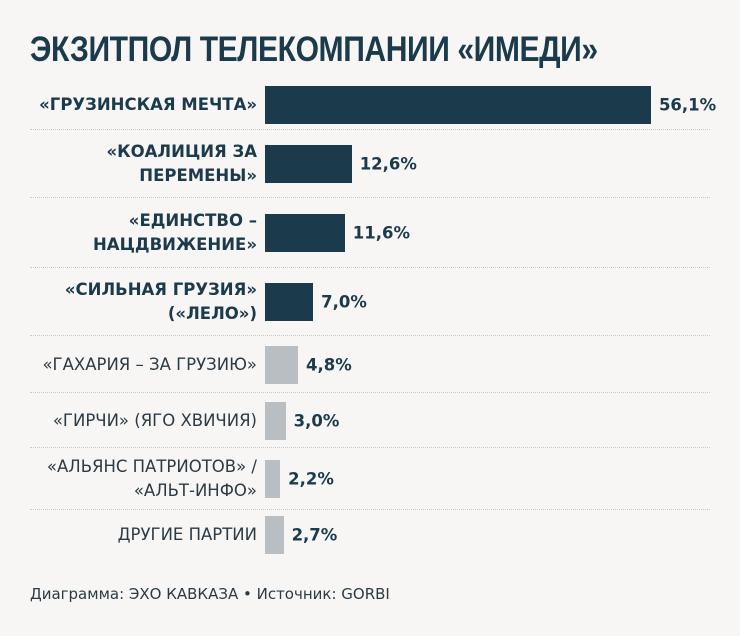 The width and height of the screenshot is (740, 636). What do you see at coordinates (175, 232) in the screenshot?
I see `category-label: «ЕДИНСТВО – НАЦДВИЖЕНИЕ»` at bounding box center [175, 232].